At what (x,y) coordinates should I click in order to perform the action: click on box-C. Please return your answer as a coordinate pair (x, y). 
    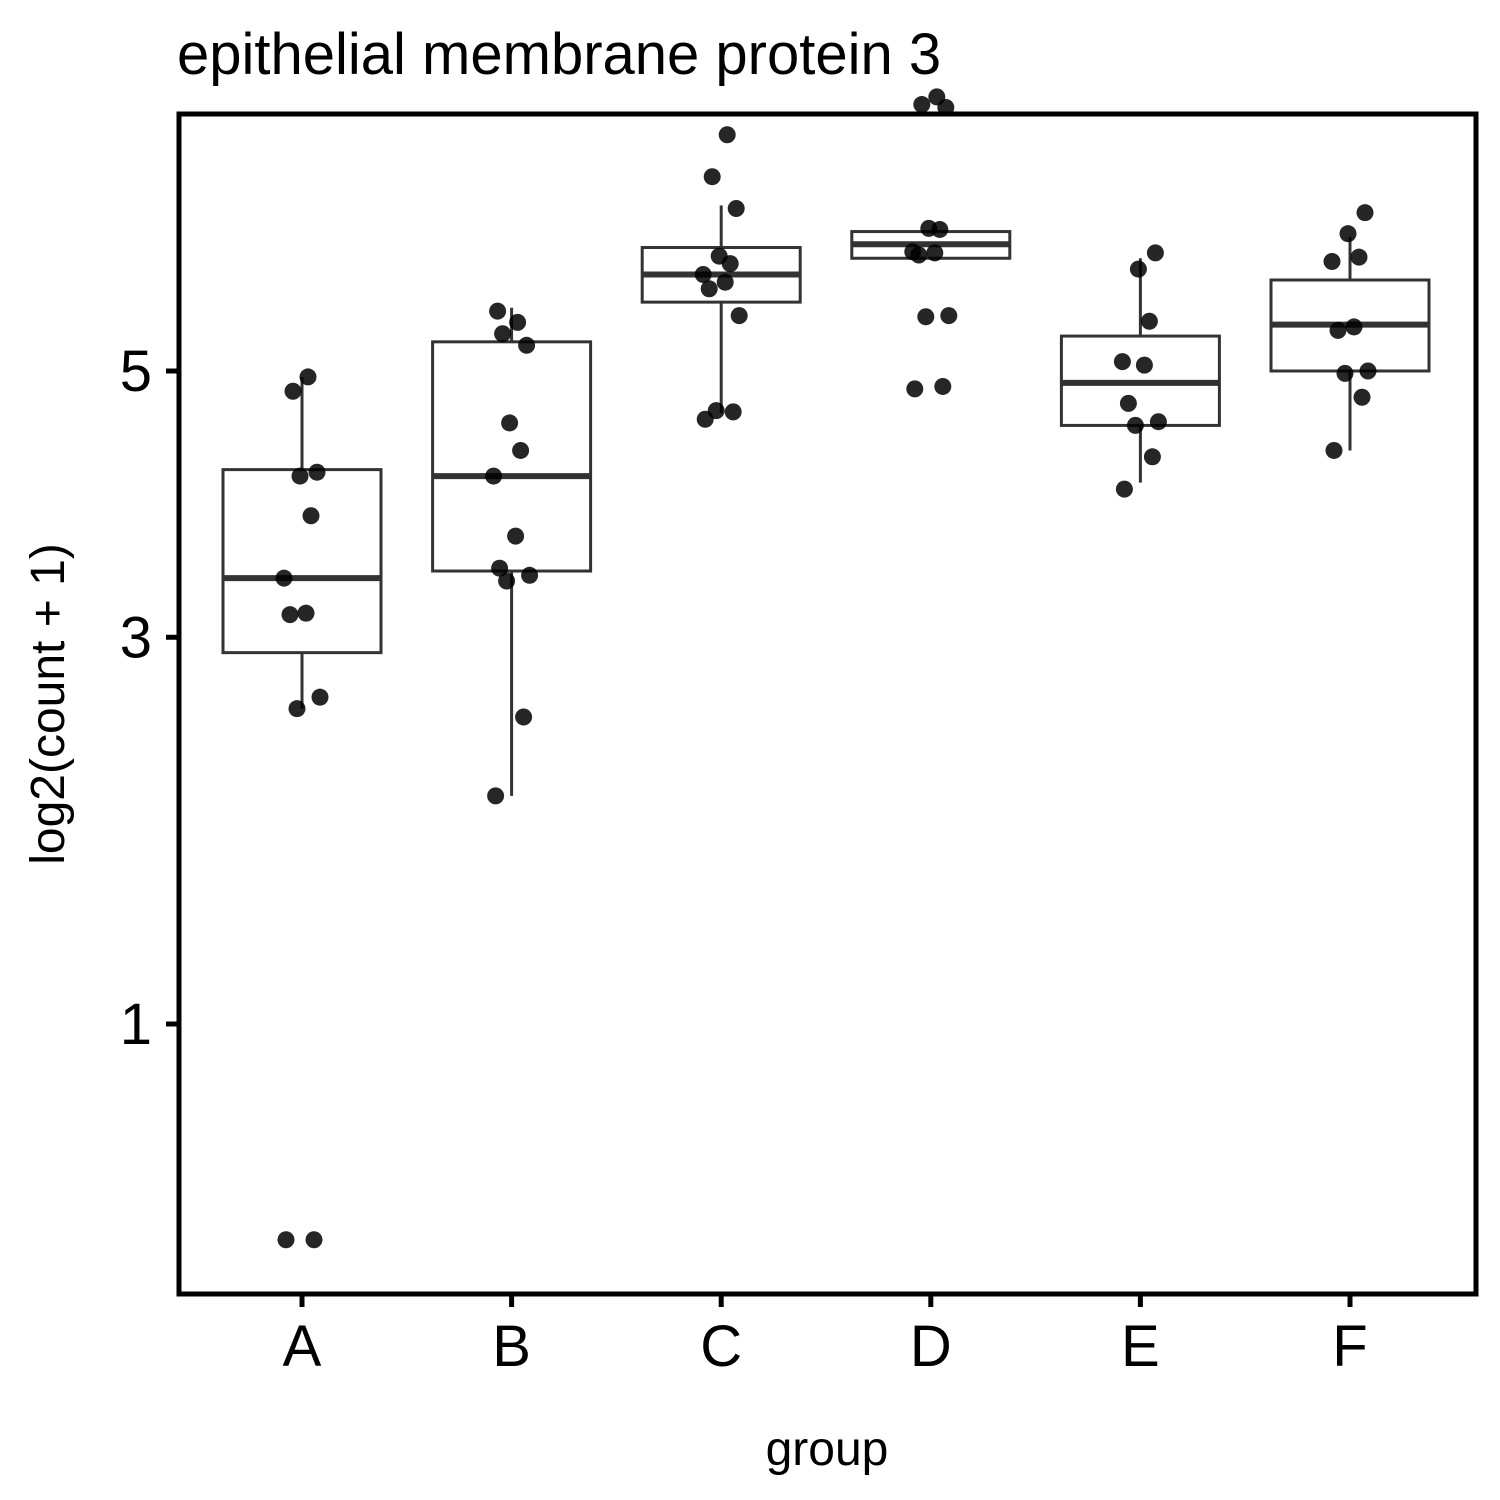
    Looking at the image, I should click on (721, 309).